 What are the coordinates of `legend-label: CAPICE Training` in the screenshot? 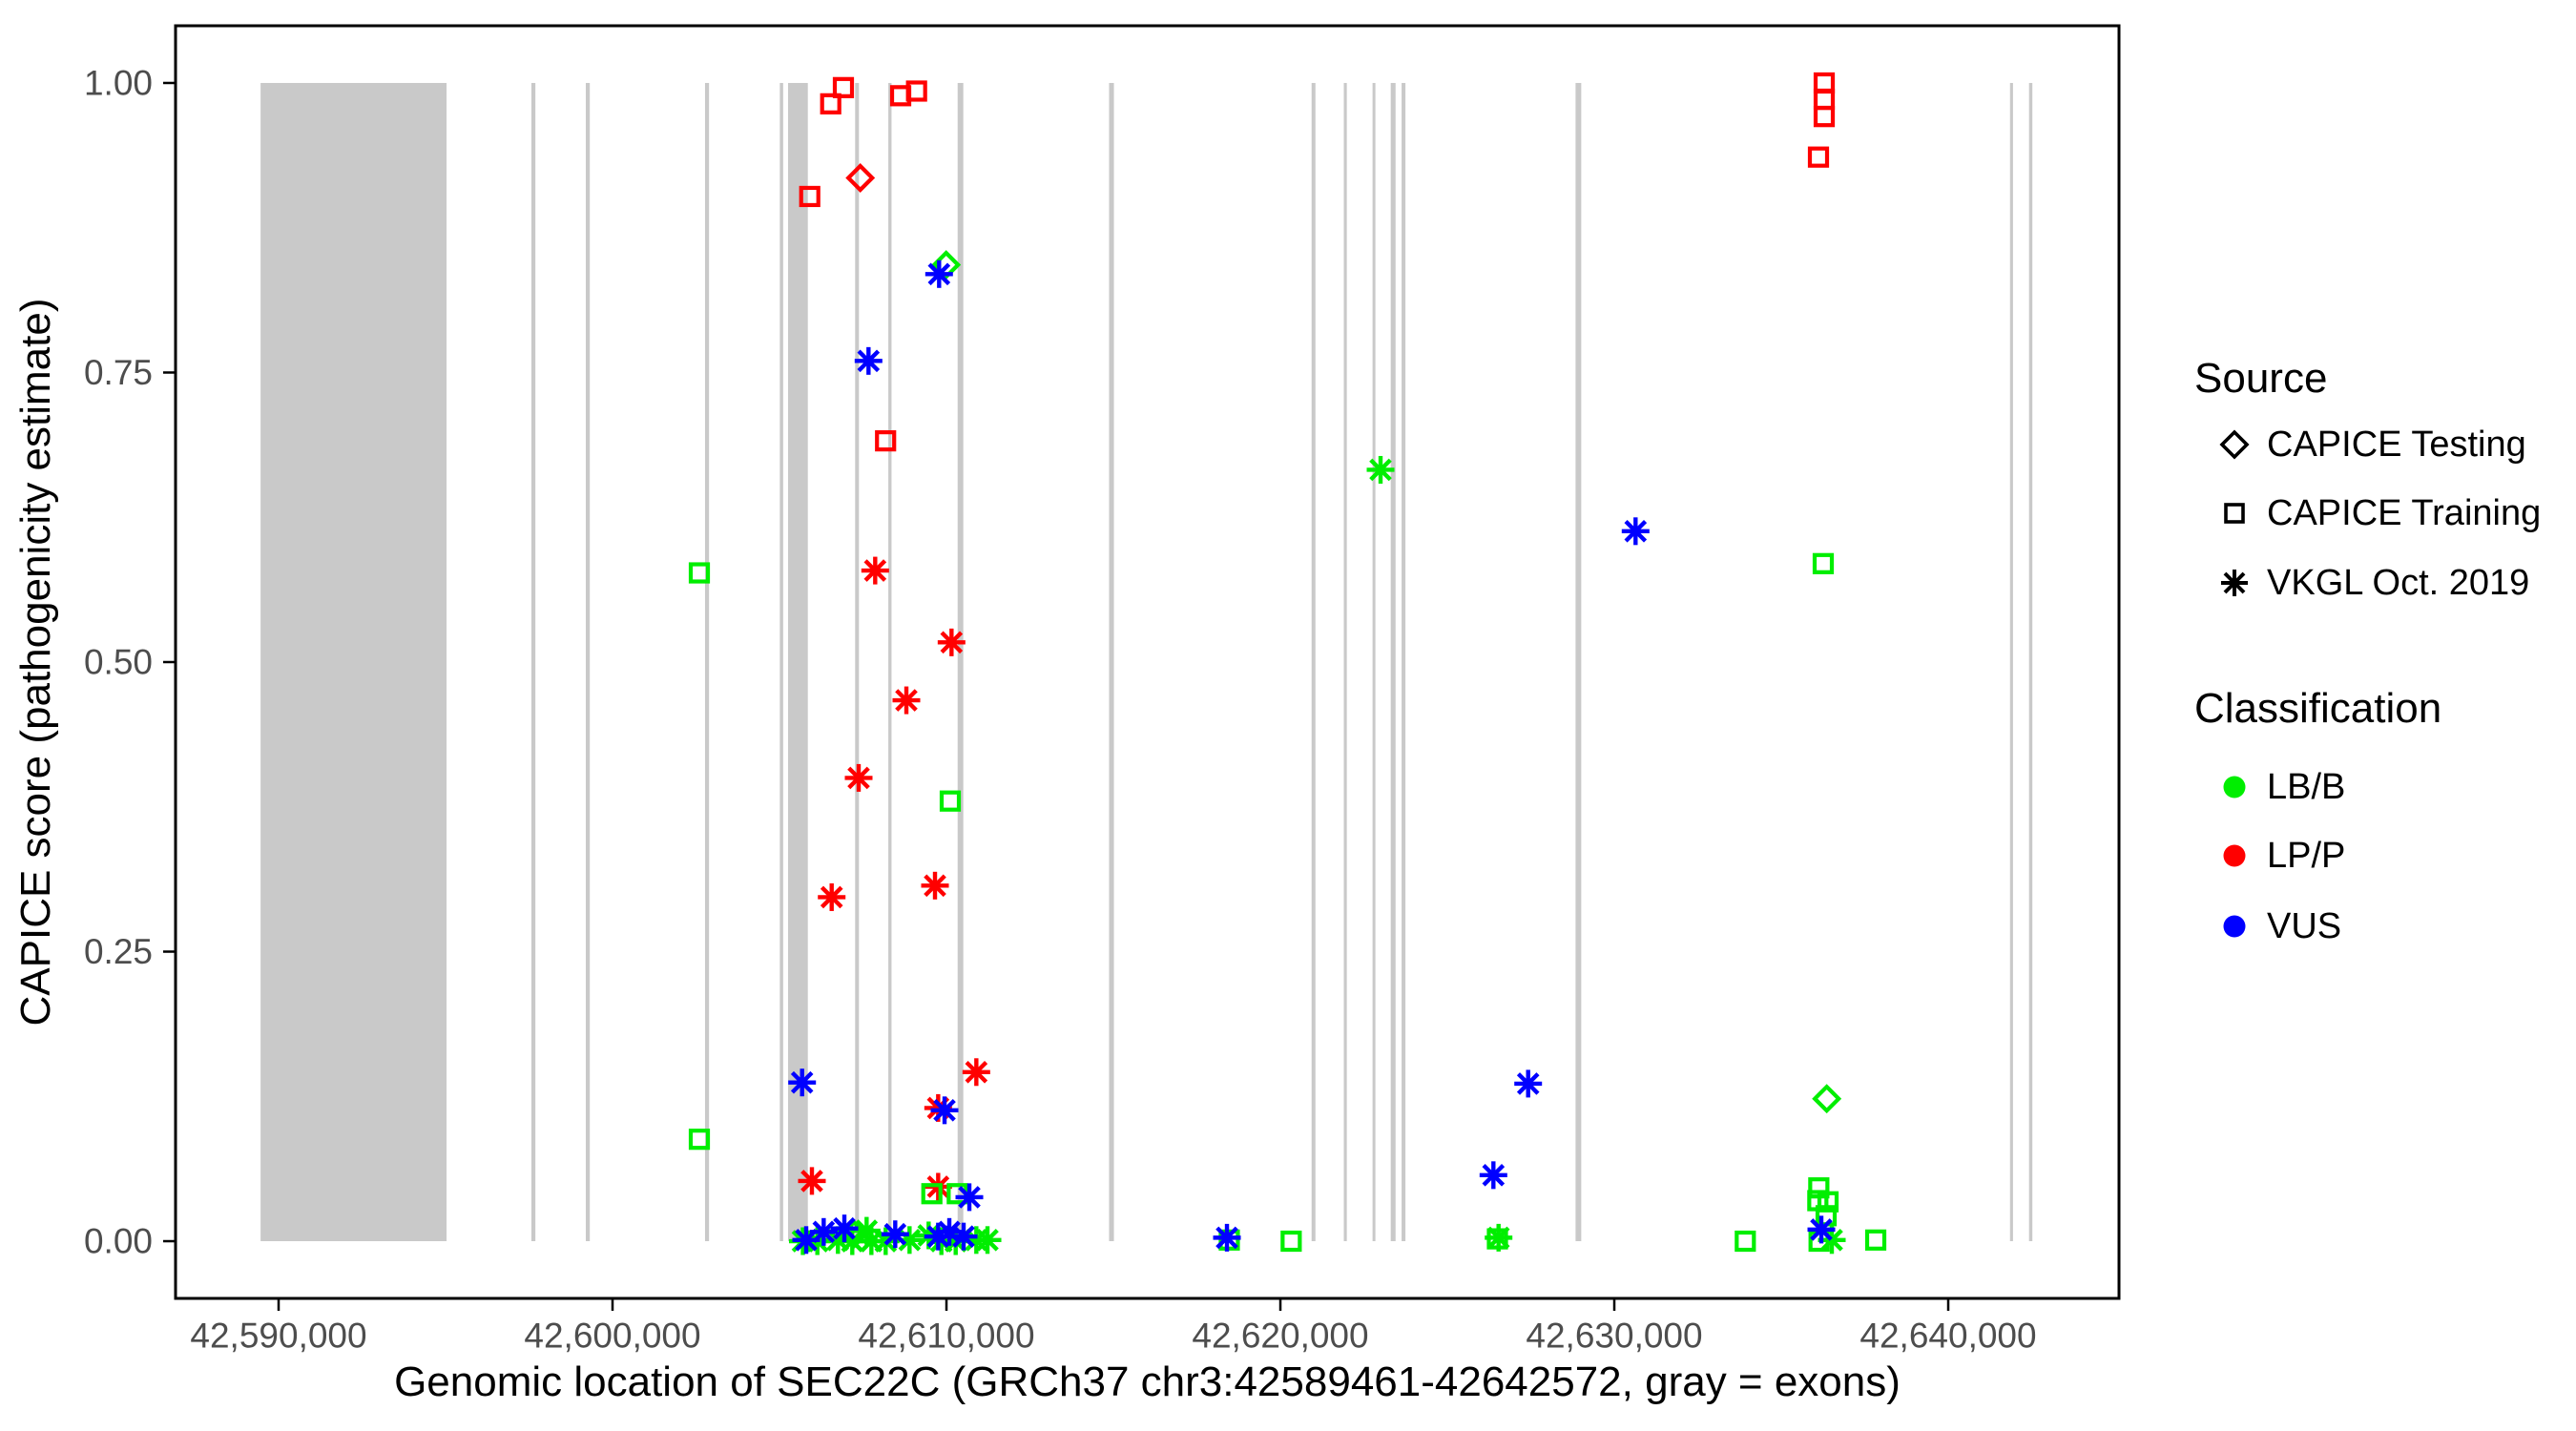 It's located at (2404, 513).